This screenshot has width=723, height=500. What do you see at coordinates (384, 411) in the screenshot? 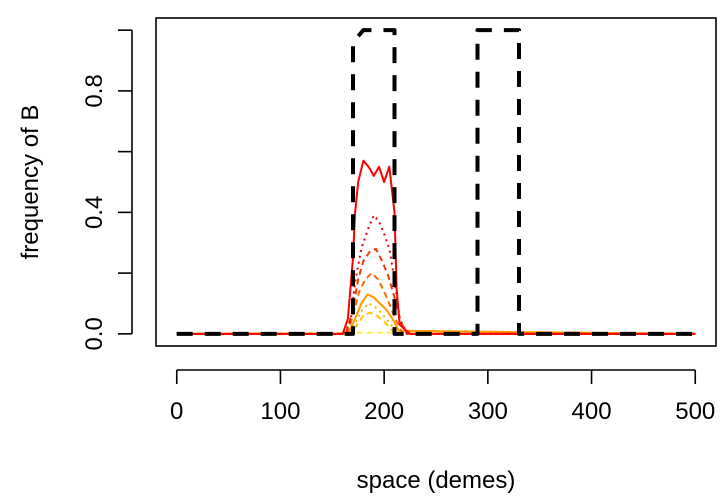
I see `x-tick-label: 200` at bounding box center [384, 411].